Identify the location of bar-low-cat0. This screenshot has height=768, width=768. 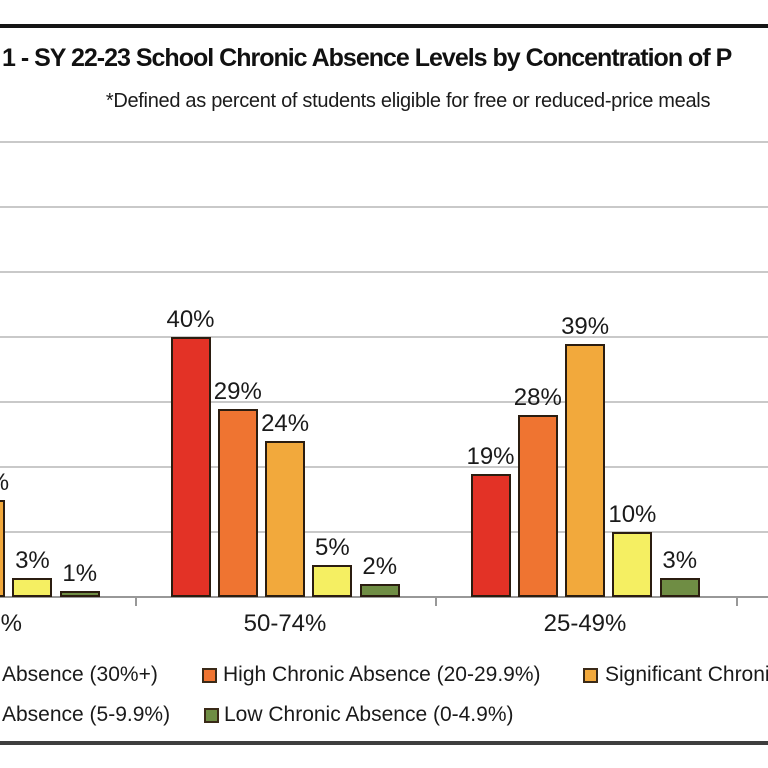
(79, 593).